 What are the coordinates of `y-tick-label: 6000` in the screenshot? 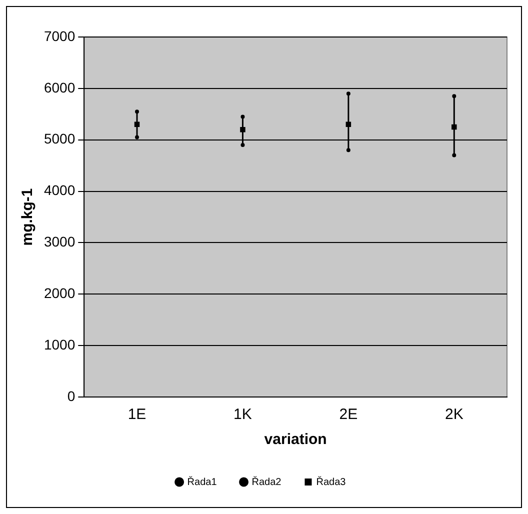 It's located at (60, 87).